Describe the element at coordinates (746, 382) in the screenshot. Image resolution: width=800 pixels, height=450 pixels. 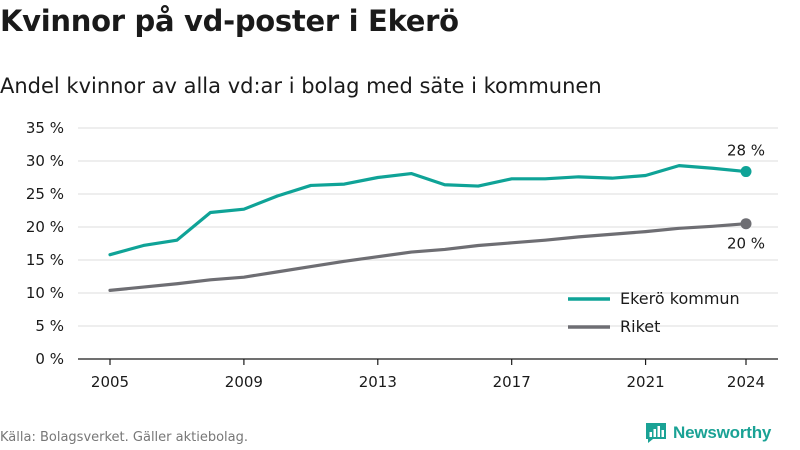
I see `x-tick-label: 2024` at that location.